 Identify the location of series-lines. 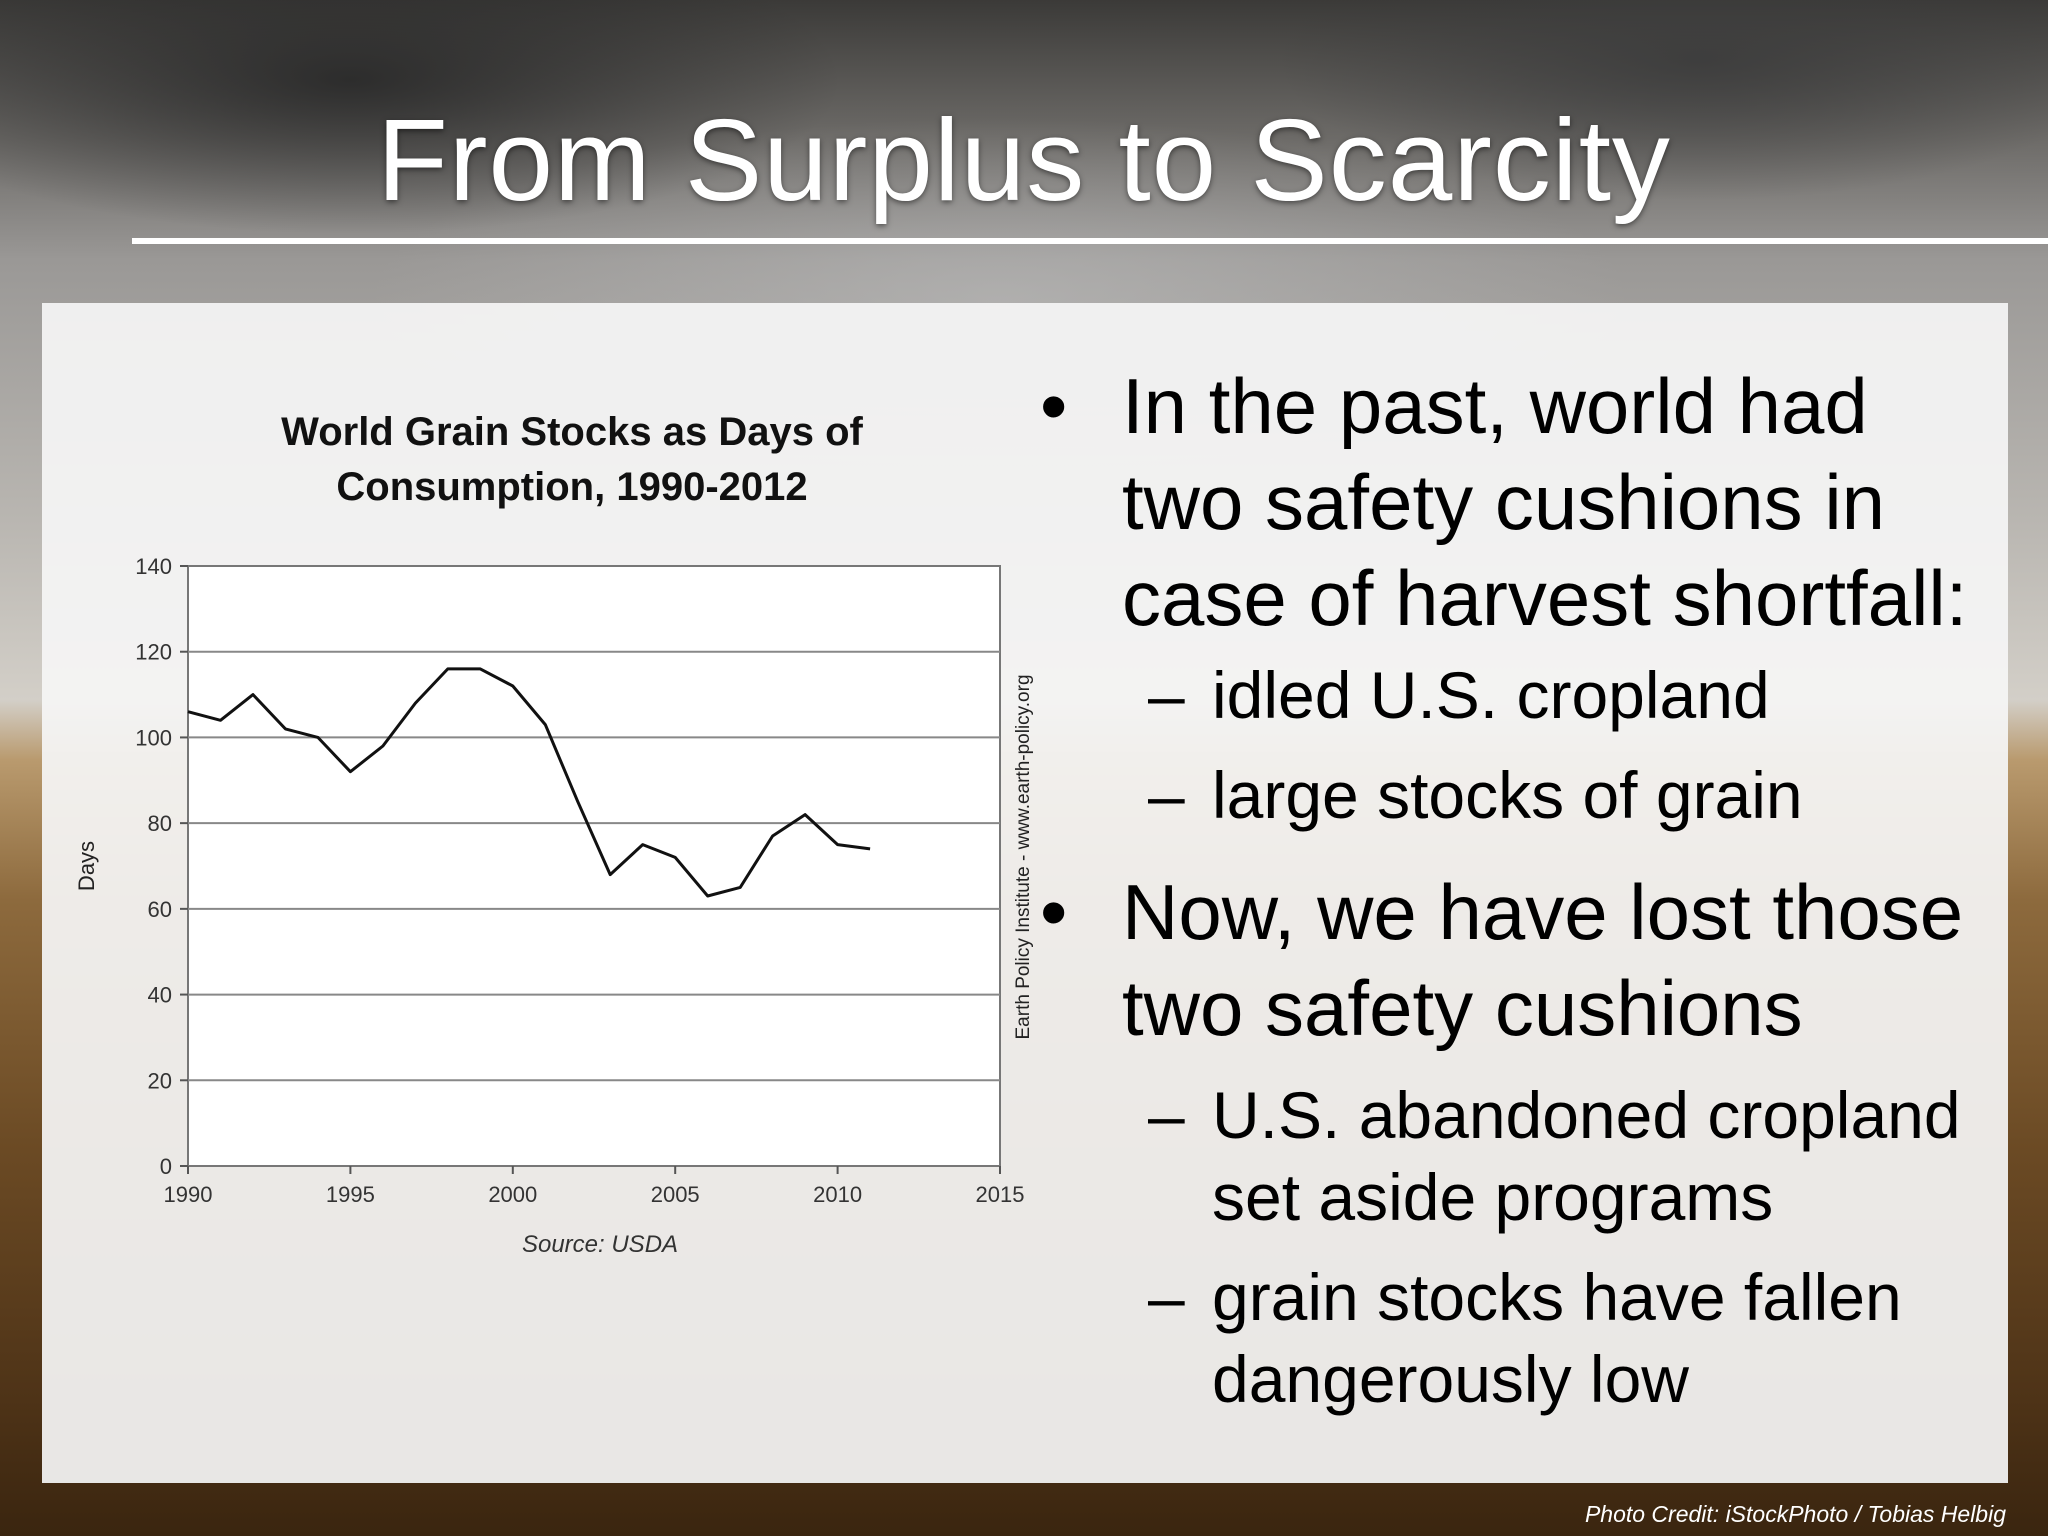
(529, 782).